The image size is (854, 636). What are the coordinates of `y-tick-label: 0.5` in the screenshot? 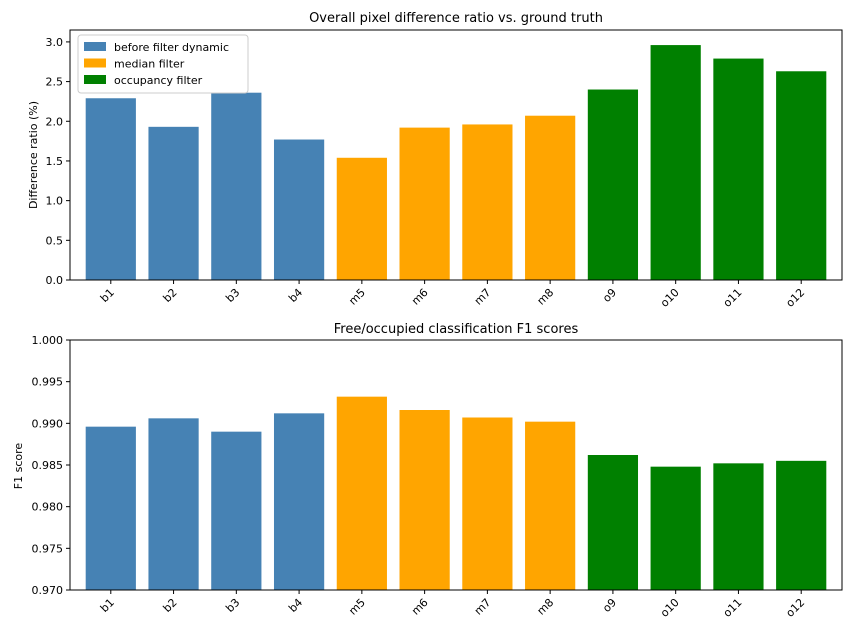 It's located at (55, 240).